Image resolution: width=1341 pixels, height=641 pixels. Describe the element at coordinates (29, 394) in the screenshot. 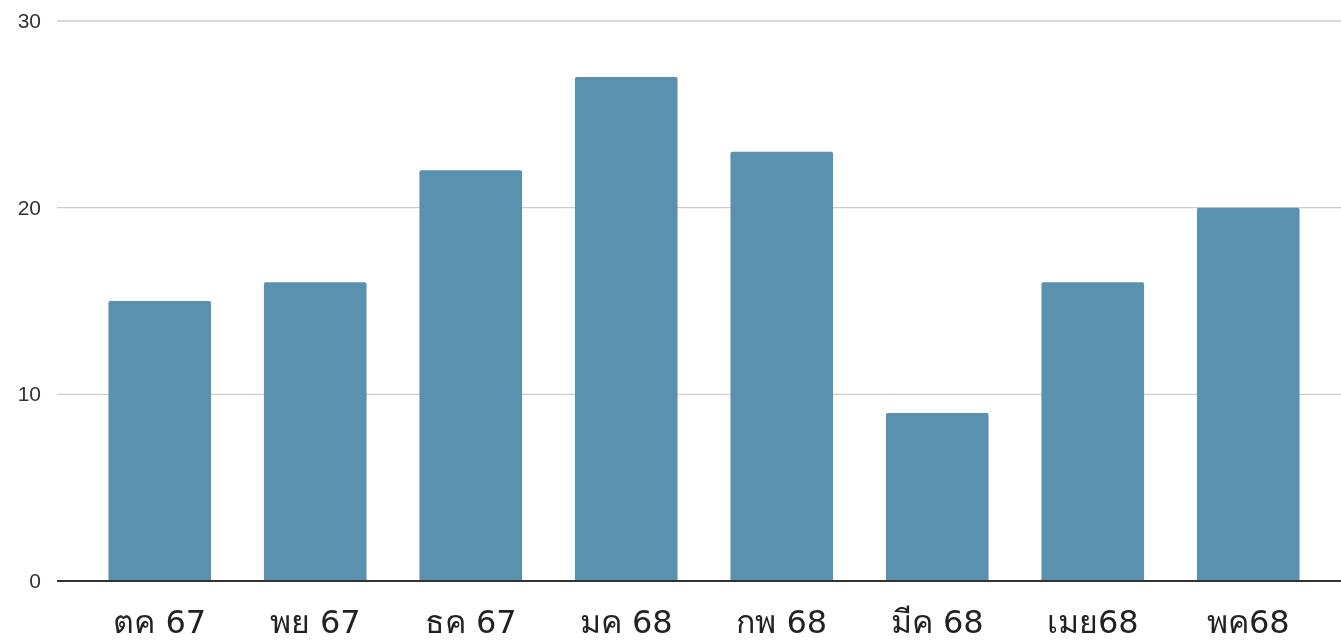

I see `y-tick-label: 10` at that location.